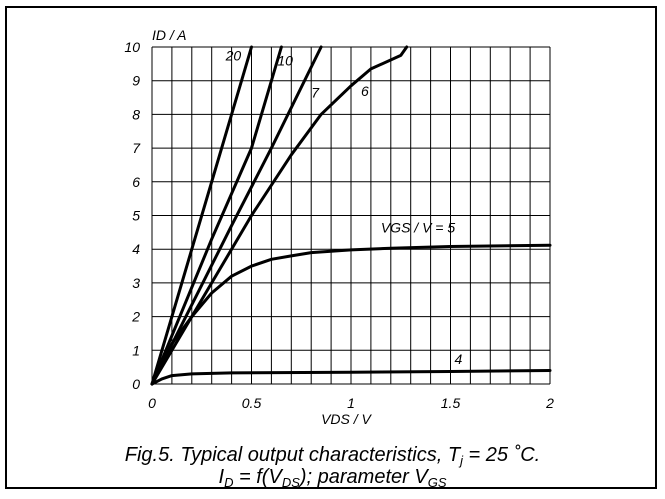 The height and width of the screenshot is (499, 665). Describe the element at coordinates (136, 182) in the screenshot. I see `y-tick-label: 6` at that location.